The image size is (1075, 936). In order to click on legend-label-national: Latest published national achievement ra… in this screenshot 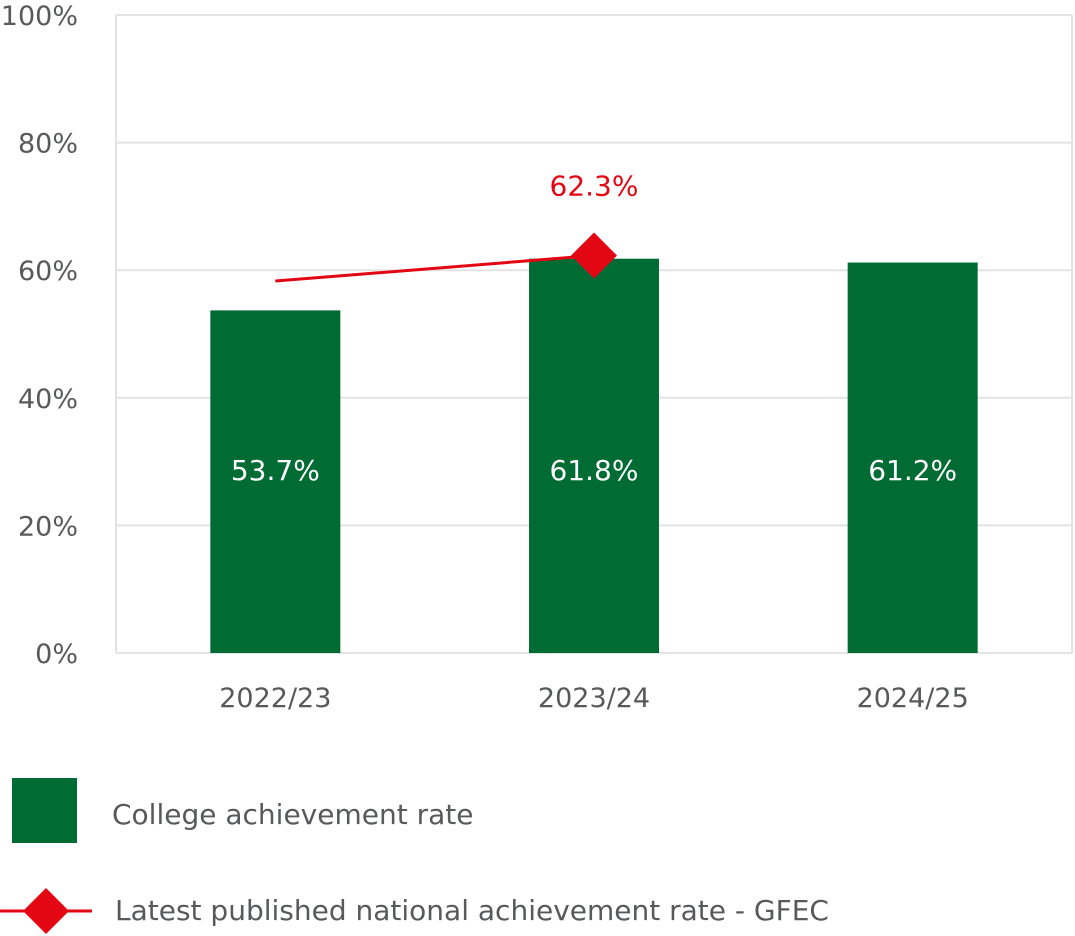, I will do `click(472, 910)`.